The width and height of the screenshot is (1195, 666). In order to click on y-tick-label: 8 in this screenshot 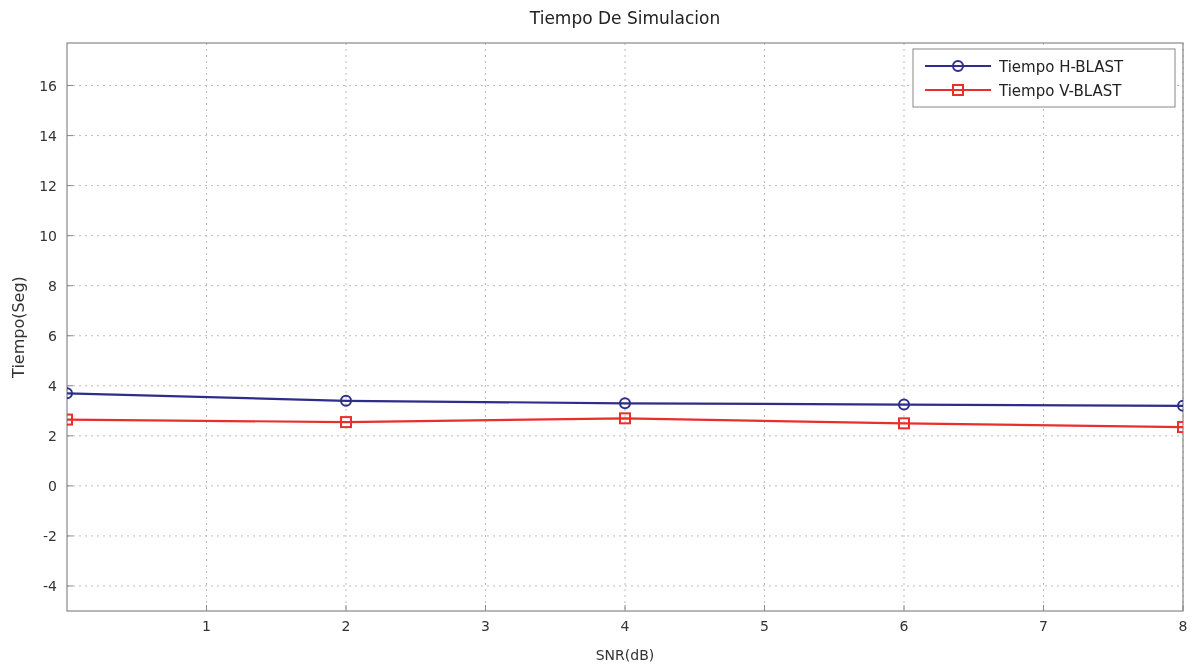, I will do `click(52, 285)`.